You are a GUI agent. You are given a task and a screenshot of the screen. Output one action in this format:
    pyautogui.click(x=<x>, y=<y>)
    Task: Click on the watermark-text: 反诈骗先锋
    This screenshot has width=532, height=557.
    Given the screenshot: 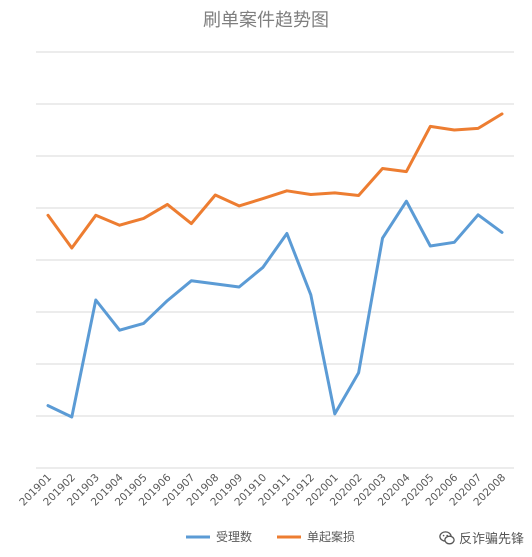 What is the action you would take?
    pyautogui.click(x=491, y=539)
    